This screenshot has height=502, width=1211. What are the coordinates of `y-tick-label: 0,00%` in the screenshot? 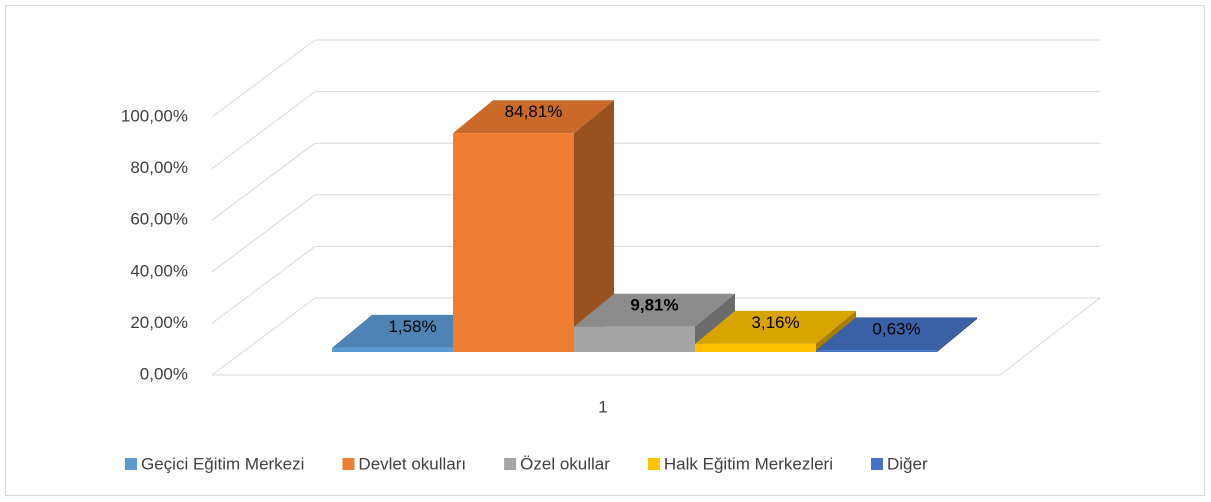 It's located at (164, 373).